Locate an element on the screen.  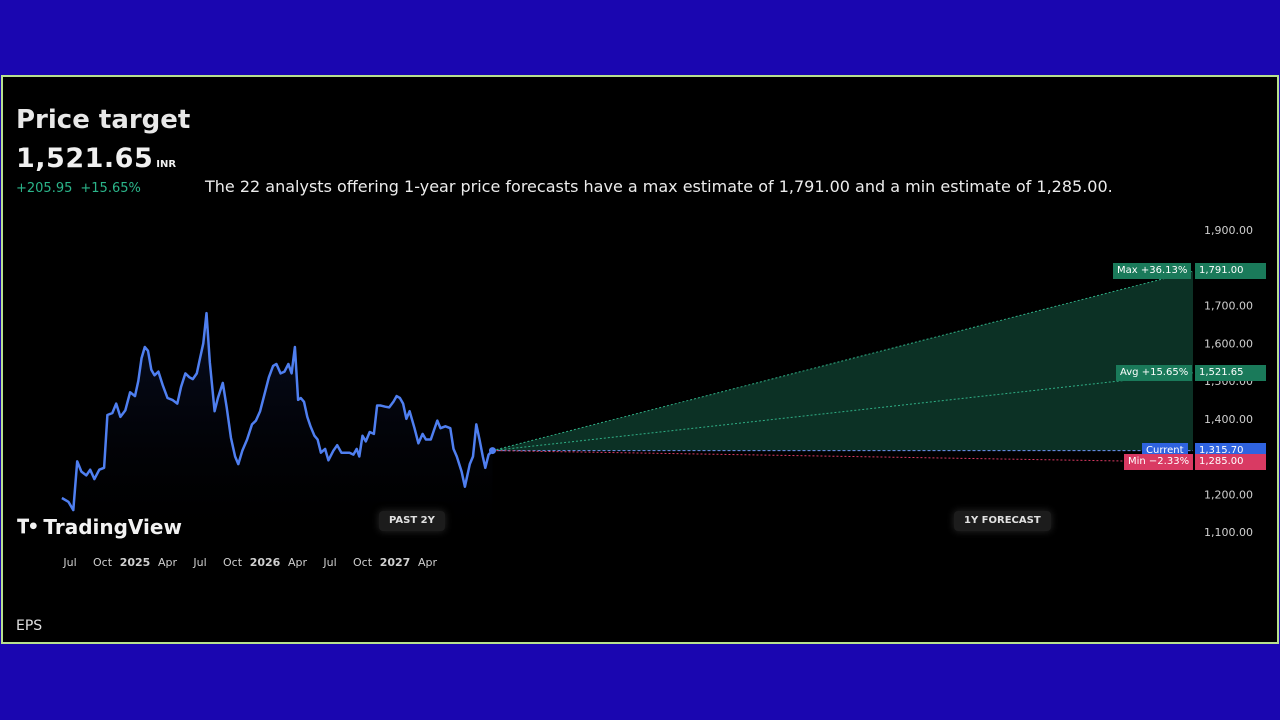
change-percent: +15.65% is located at coordinates (110, 188).